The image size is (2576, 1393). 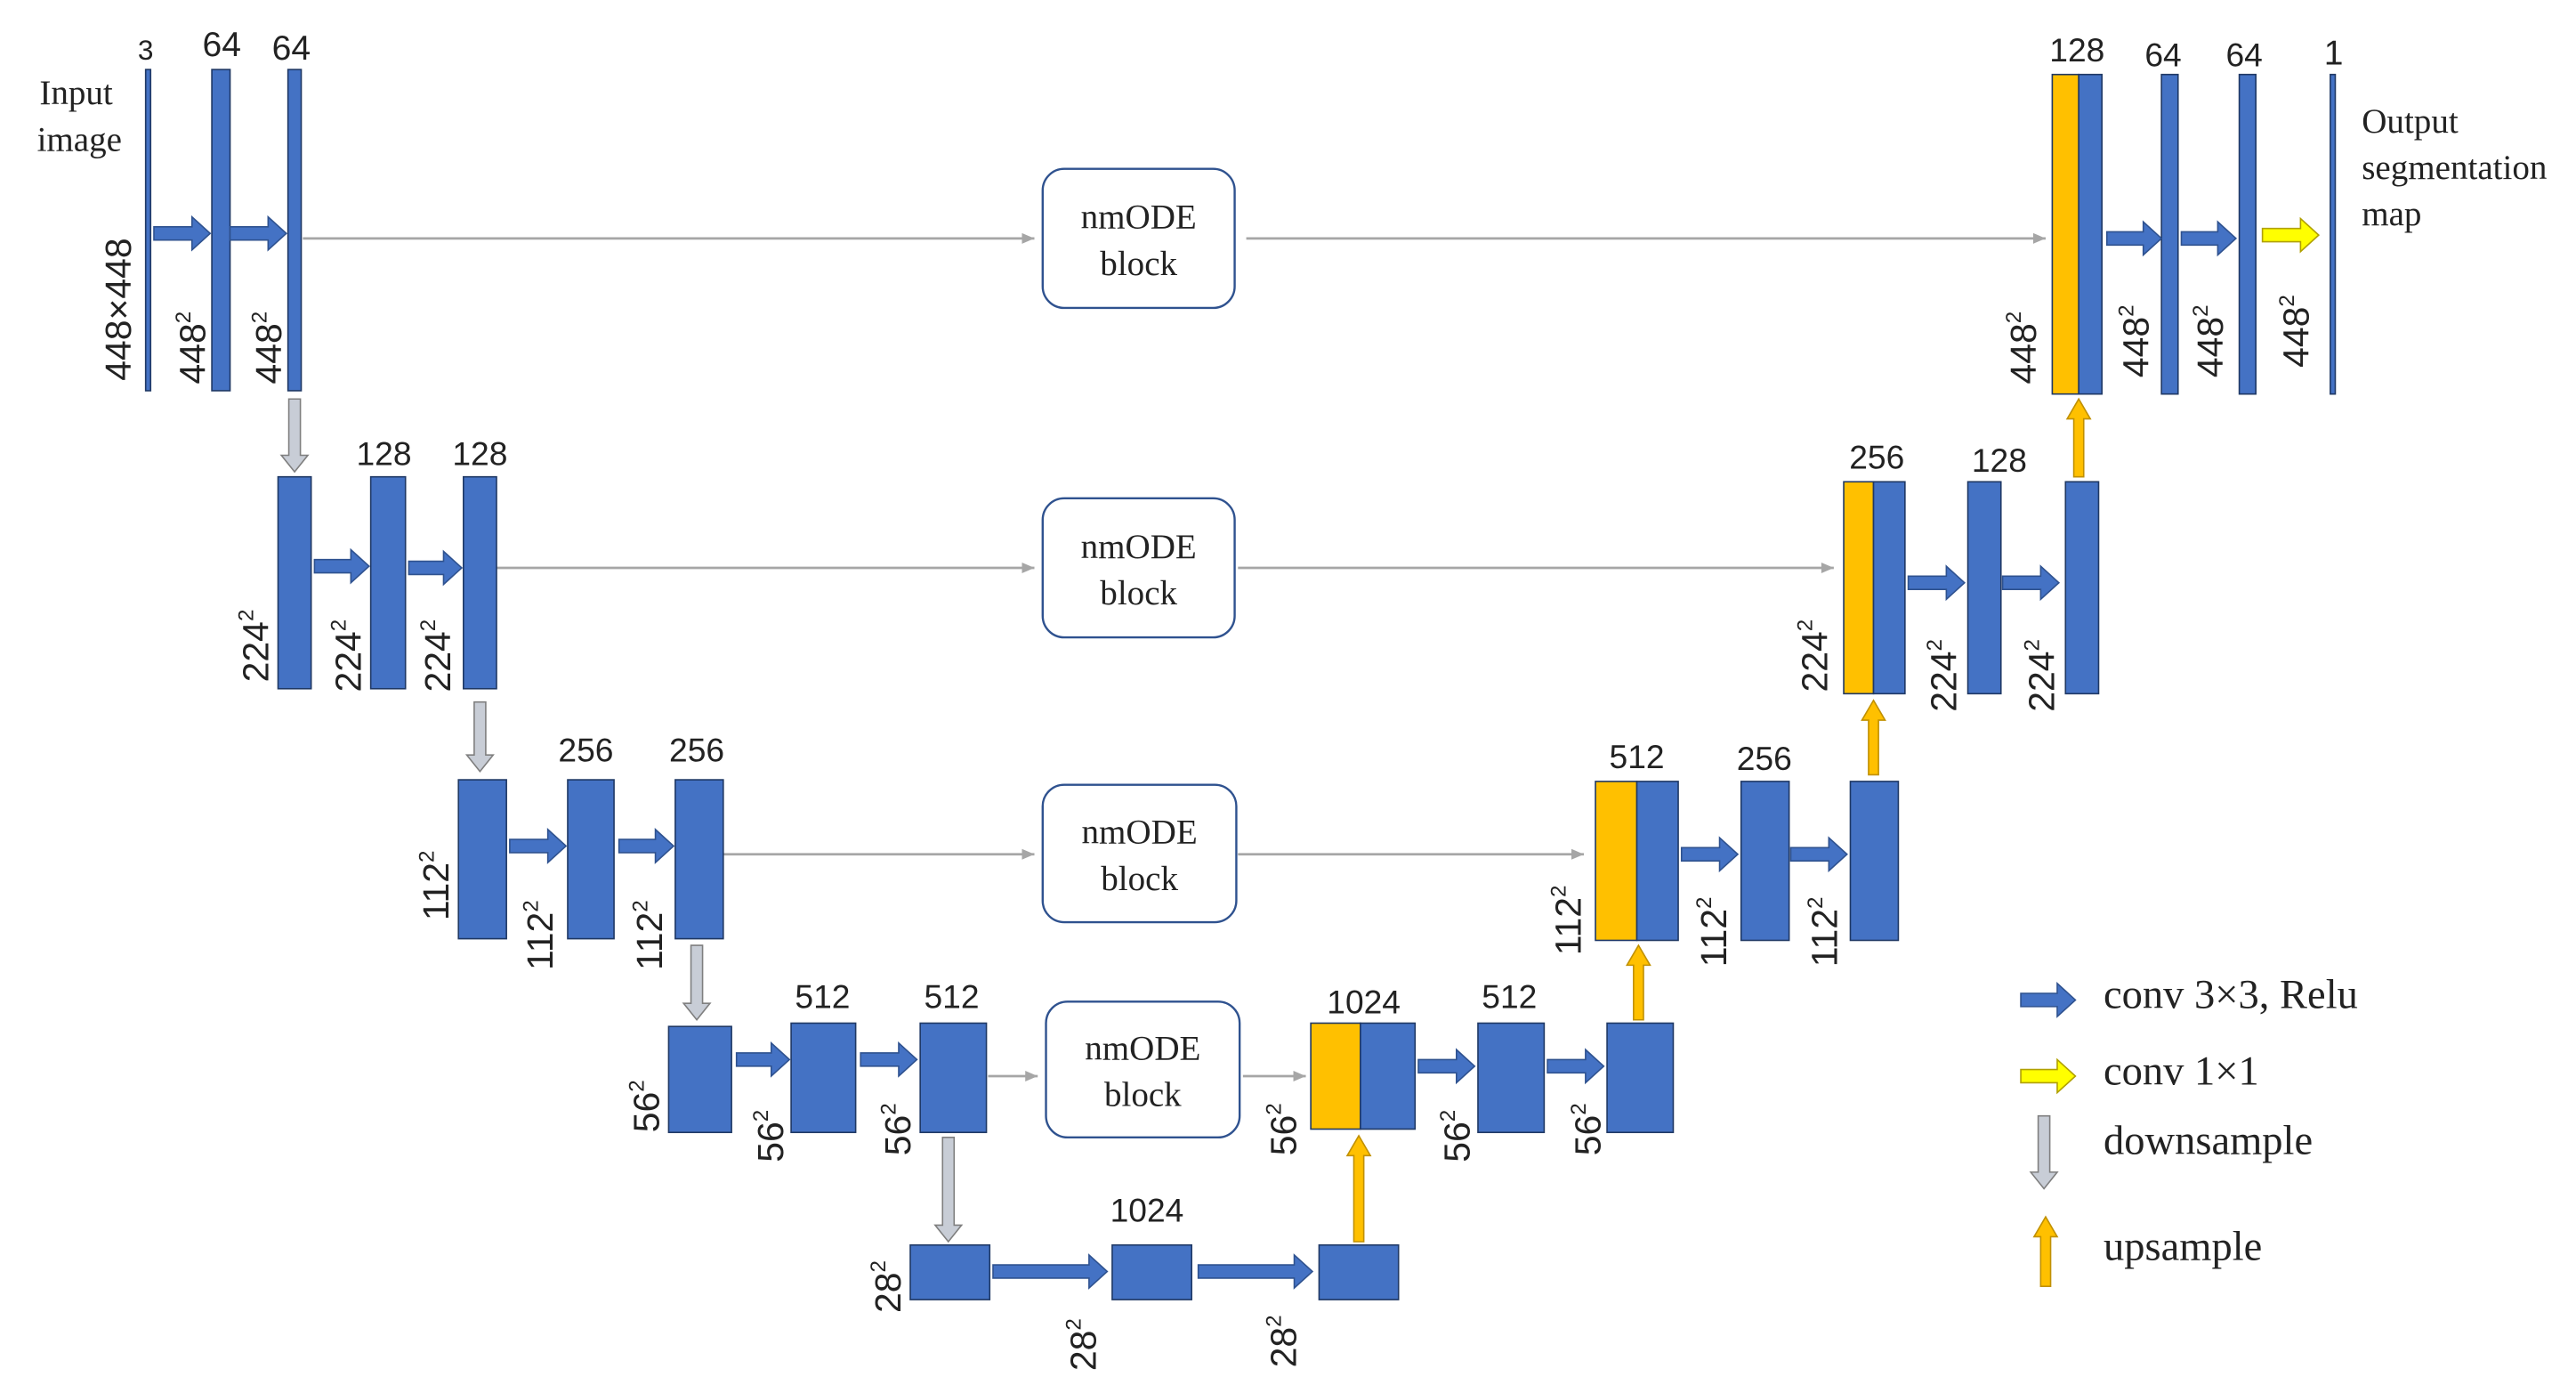 I want to click on size-label-d3-b: 1122, so click(x=1824, y=933).